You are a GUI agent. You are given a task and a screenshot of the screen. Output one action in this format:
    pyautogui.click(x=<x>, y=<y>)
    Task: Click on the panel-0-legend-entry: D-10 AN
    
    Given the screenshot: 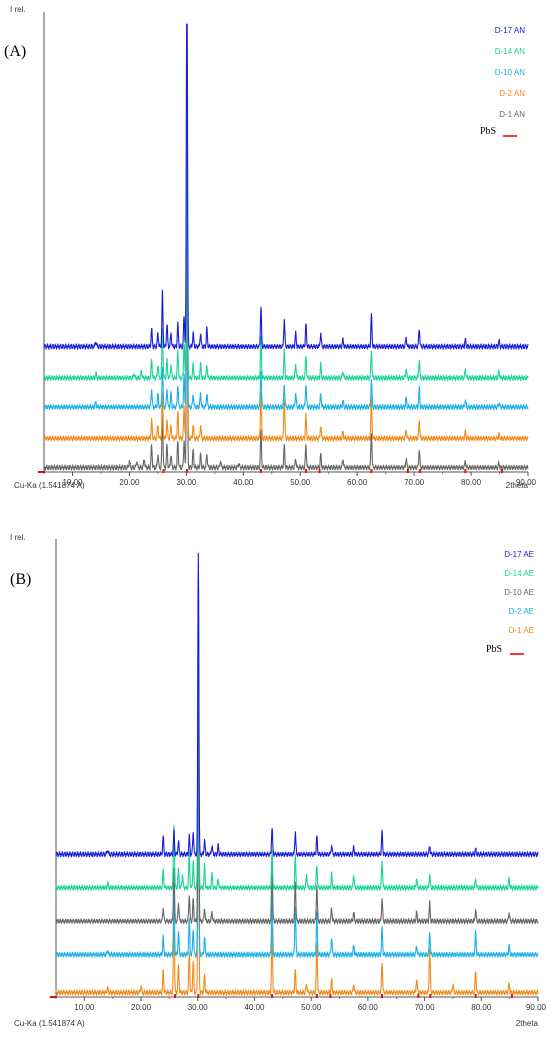 What is the action you would take?
    pyautogui.click(x=510, y=72)
    